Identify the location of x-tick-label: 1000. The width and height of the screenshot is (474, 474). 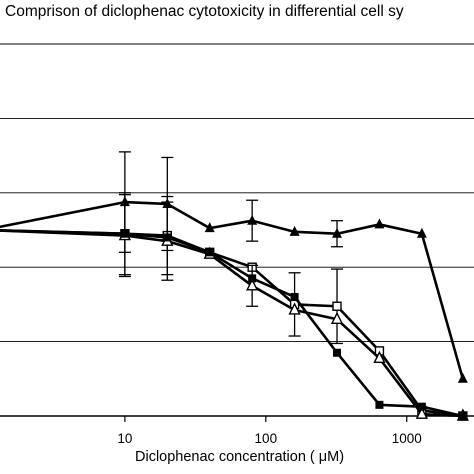
(407, 438).